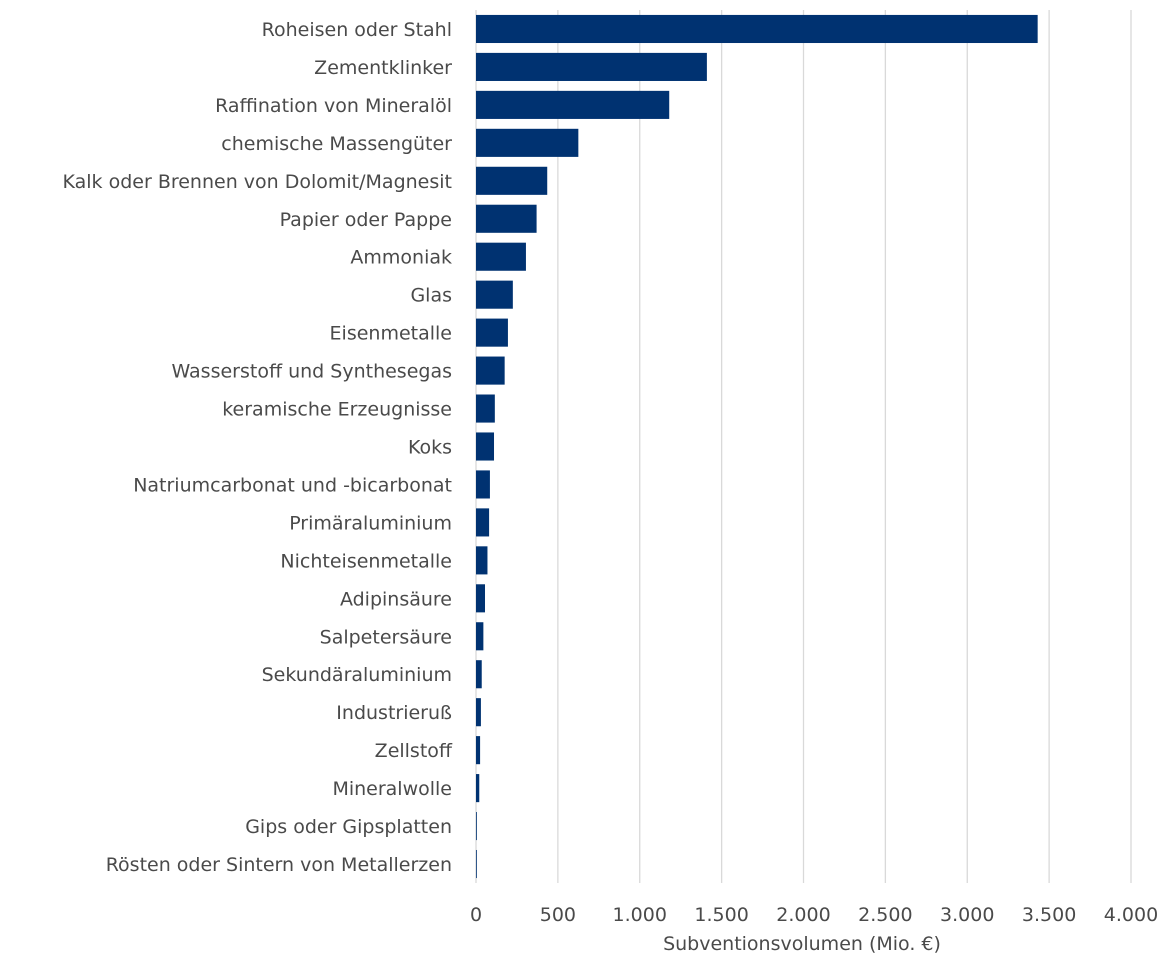 This screenshot has height=967, width=1171. What do you see at coordinates (431, 296) in the screenshot?
I see `category-label: Glas` at bounding box center [431, 296].